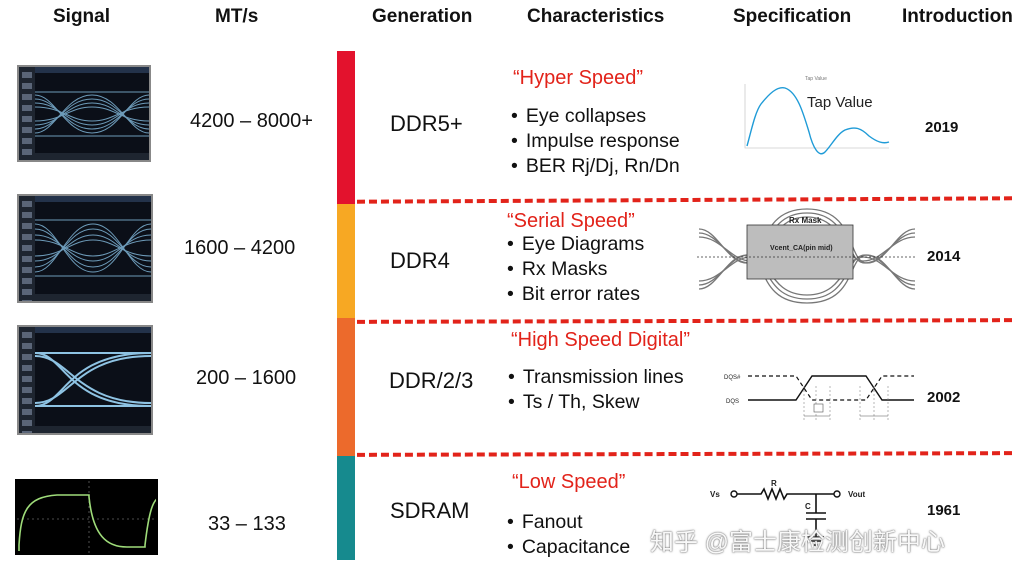 The width and height of the screenshot is (1035, 579). Describe the element at coordinates (801, 248) in the screenshot. I see `vcent-label: Vcent_CA(pin mid)` at that location.